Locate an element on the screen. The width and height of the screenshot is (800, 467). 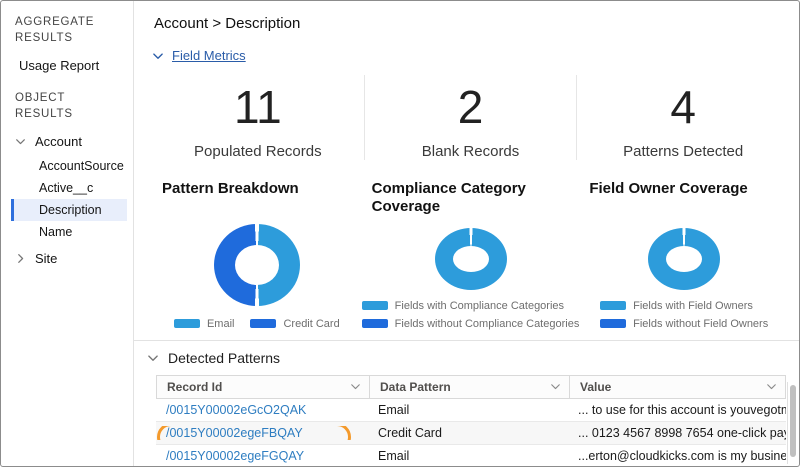
table-header-row: Record Id Data Pattern Value is located at coordinates (471, 386).